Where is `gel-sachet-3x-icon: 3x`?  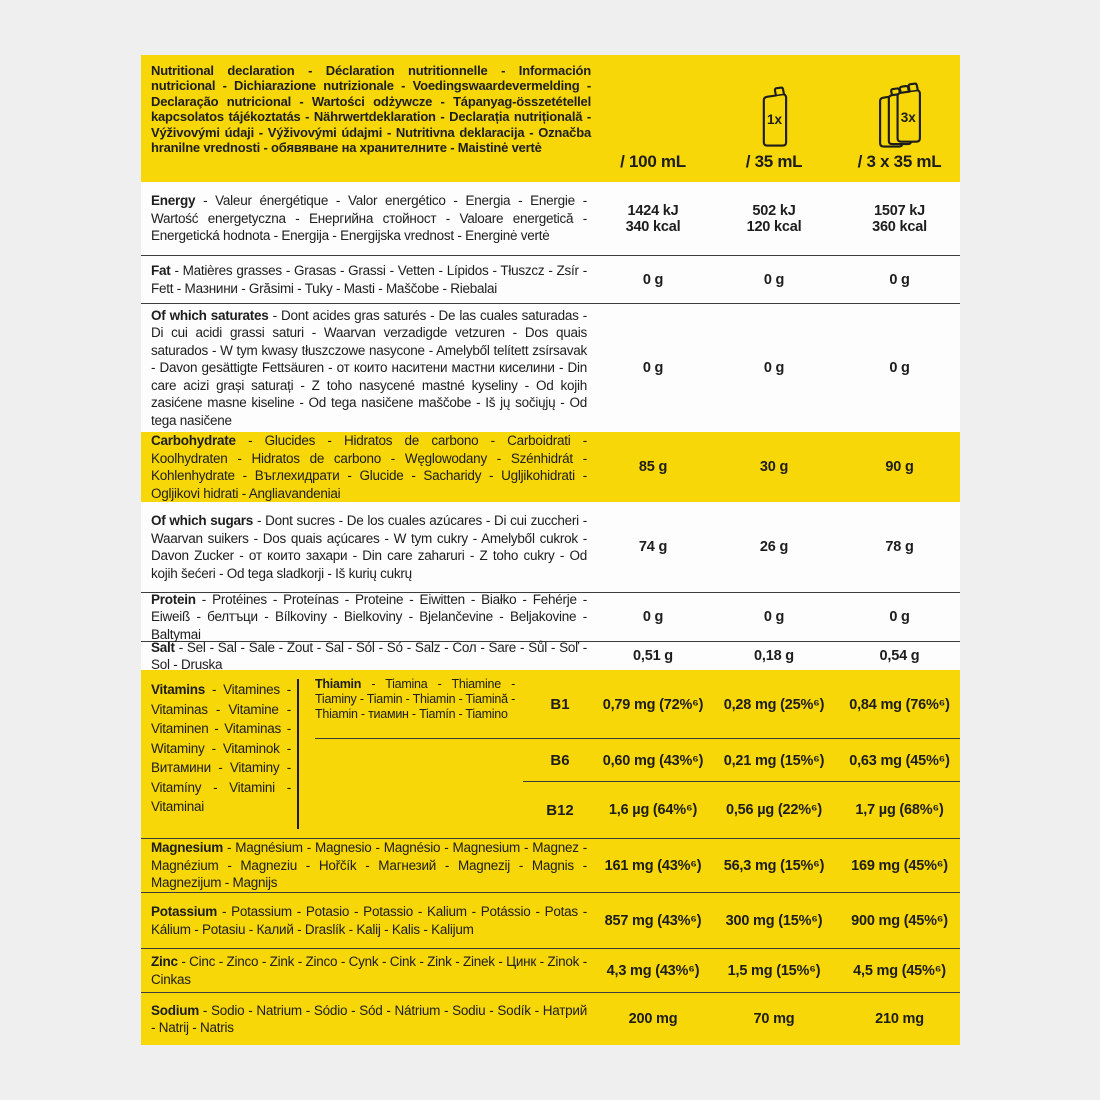 gel-sachet-3x-icon: 3x is located at coordinates (899, 115).